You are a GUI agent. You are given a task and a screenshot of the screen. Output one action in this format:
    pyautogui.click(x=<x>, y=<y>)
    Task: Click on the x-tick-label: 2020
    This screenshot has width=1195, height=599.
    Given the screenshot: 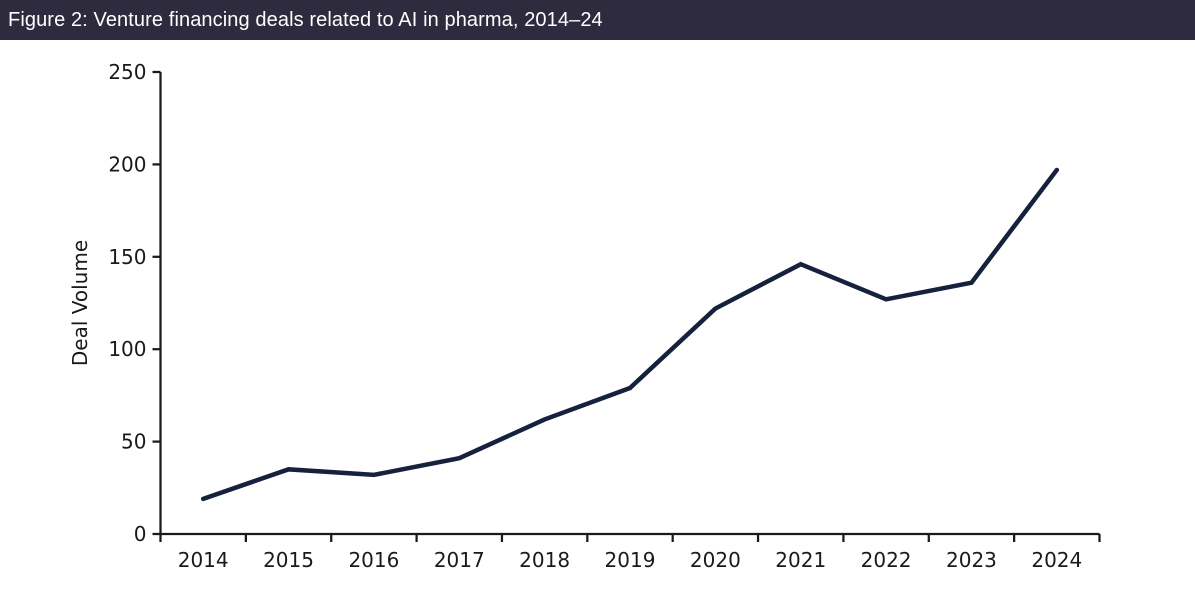 What is the action you would take?
    pyautogui.click(x=715, y=560)
    